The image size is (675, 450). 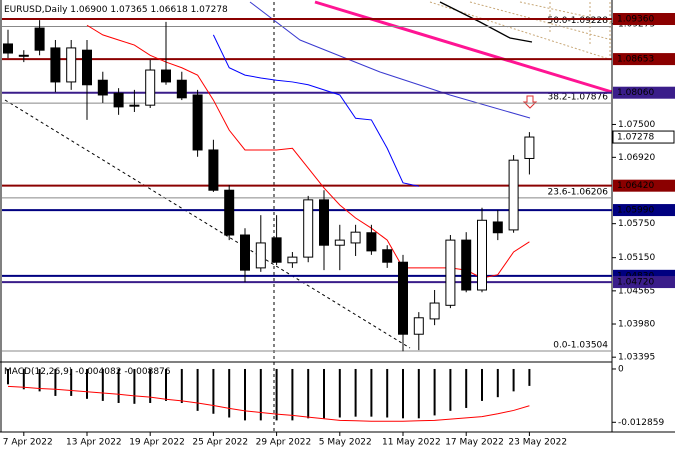 I want to click on x-tick-label: 23 May 2022, so click(x=537, y=443).